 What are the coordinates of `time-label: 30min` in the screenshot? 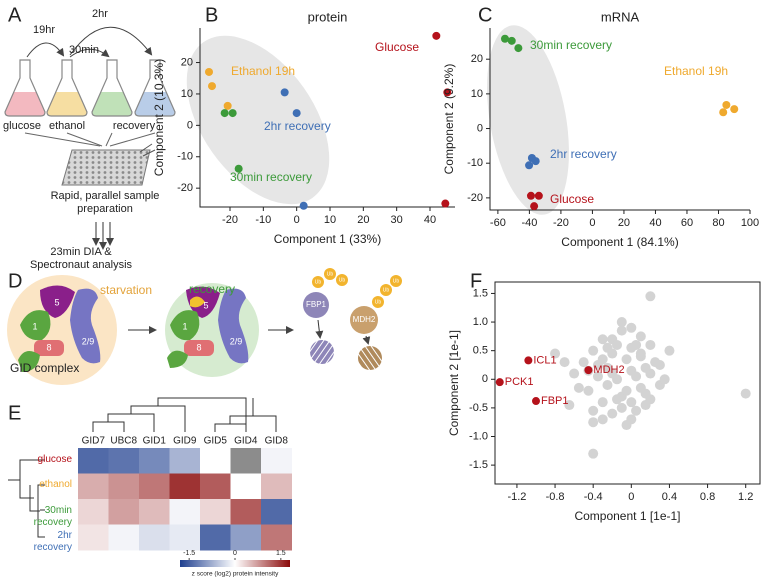 It's located at (84, 50).